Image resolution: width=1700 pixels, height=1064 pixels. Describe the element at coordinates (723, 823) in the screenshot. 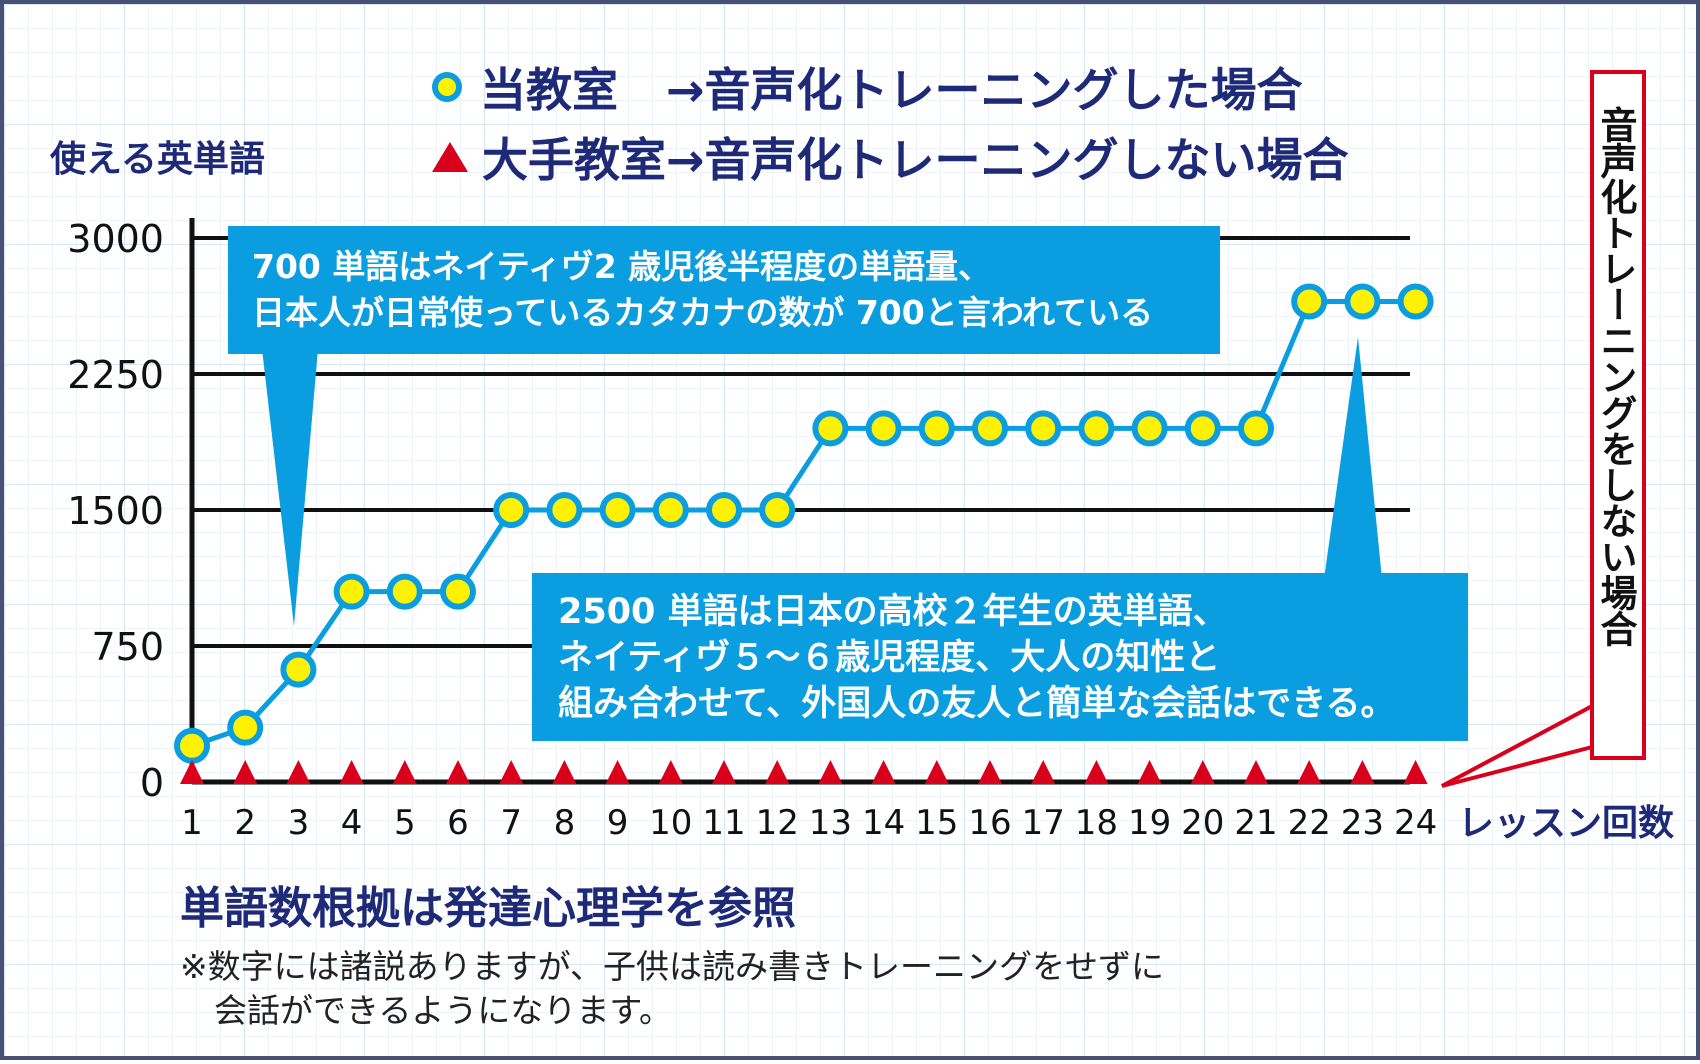

I see `x-tick-label: 11` at that location.